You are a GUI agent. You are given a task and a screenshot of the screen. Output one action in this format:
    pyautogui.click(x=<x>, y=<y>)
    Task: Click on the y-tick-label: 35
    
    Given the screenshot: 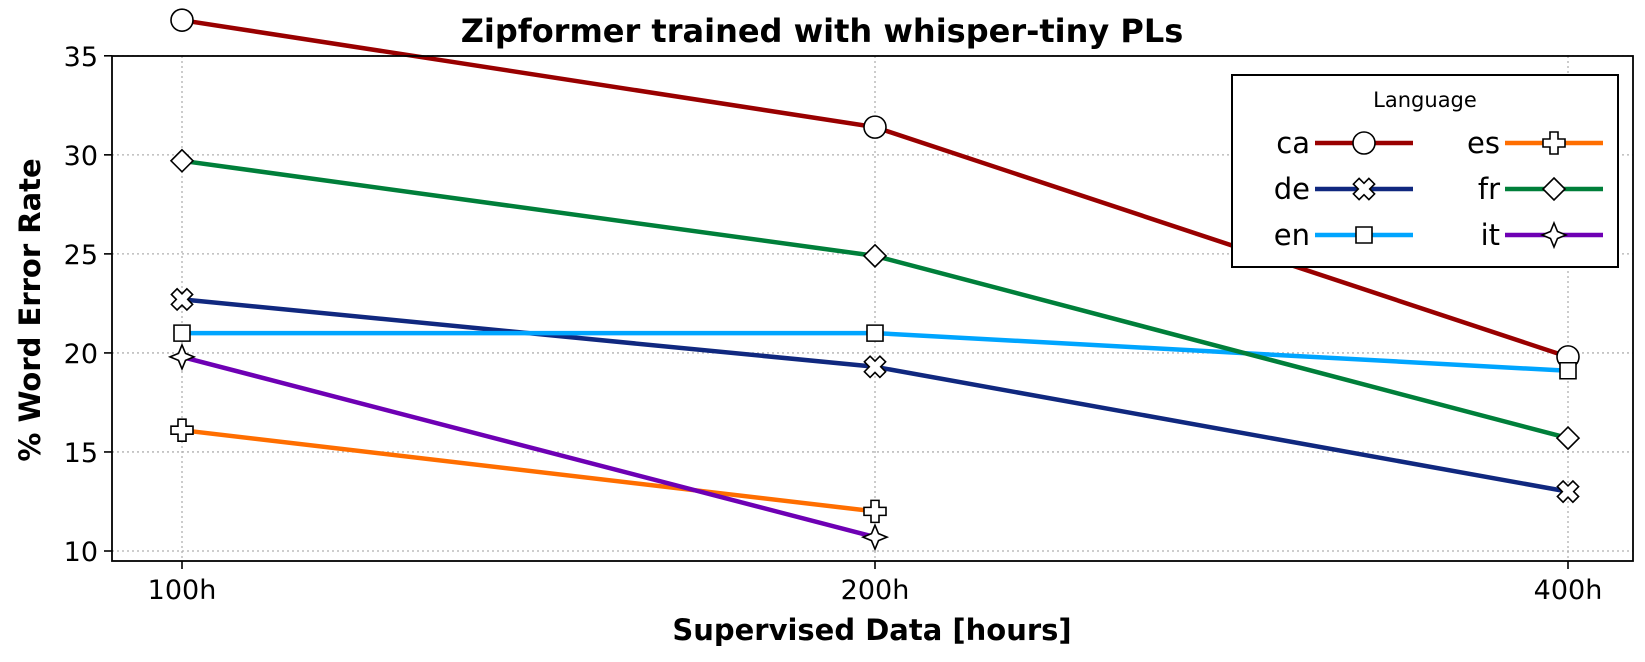 What is the action you would take?
    pyautogui.click(x=81, y=57)
    